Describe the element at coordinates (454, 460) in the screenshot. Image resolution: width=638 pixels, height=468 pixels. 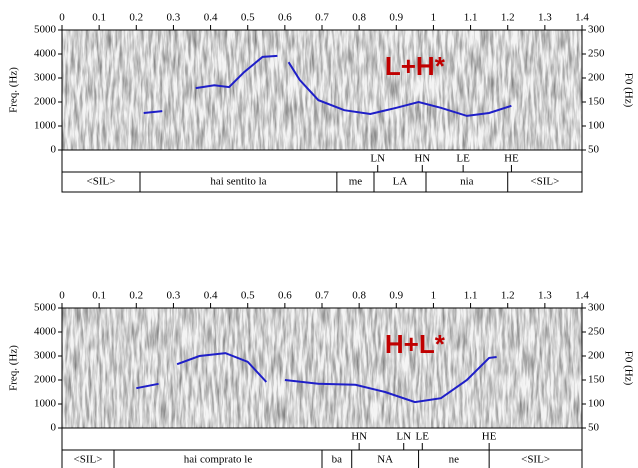
I see `interval-label: ne` at that location.